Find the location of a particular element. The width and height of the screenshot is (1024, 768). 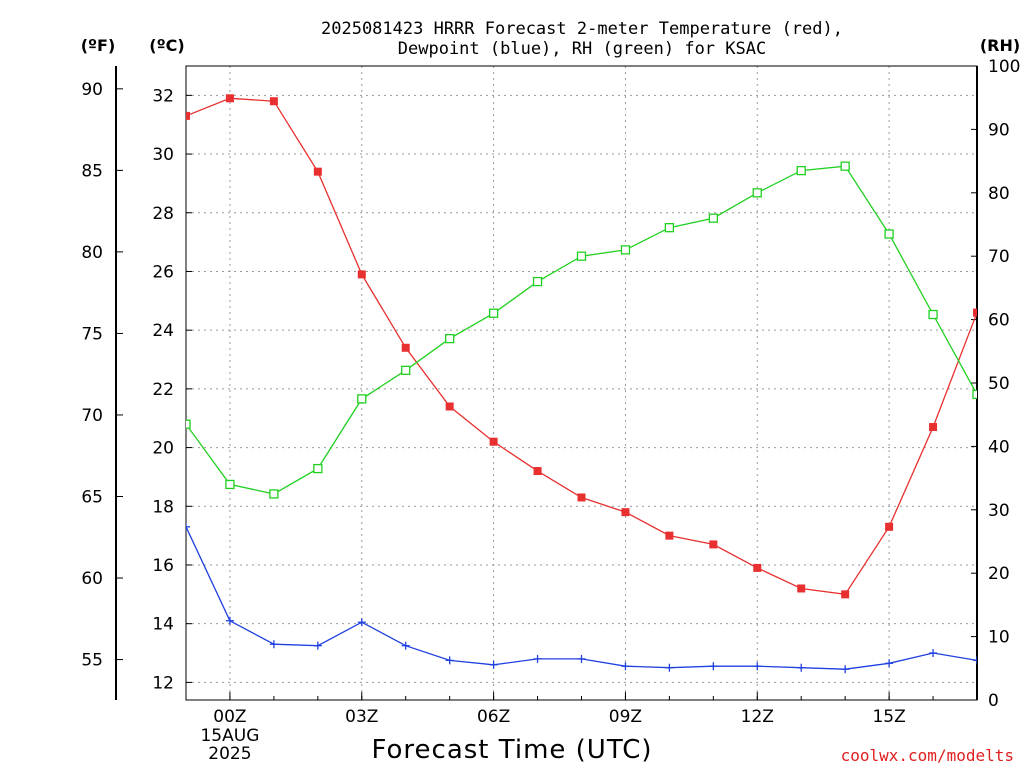

rh-tick-label: 10 is located at coordinates (999, 638).